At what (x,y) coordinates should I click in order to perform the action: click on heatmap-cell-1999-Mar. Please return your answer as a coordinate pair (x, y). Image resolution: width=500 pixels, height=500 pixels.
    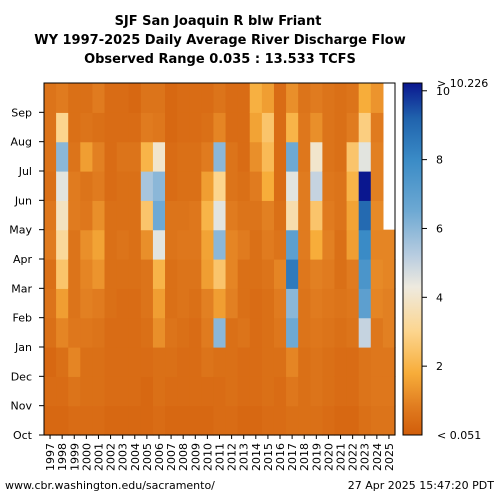
    Looking at the image, I should click on (74, 274).